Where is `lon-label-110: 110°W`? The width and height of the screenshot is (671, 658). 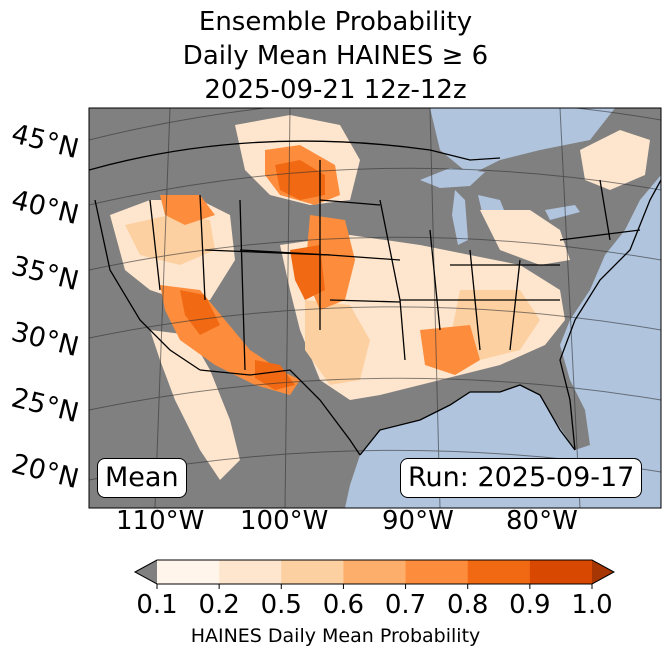 lon-label-110: 110°W is located at coordinates (160, 521).